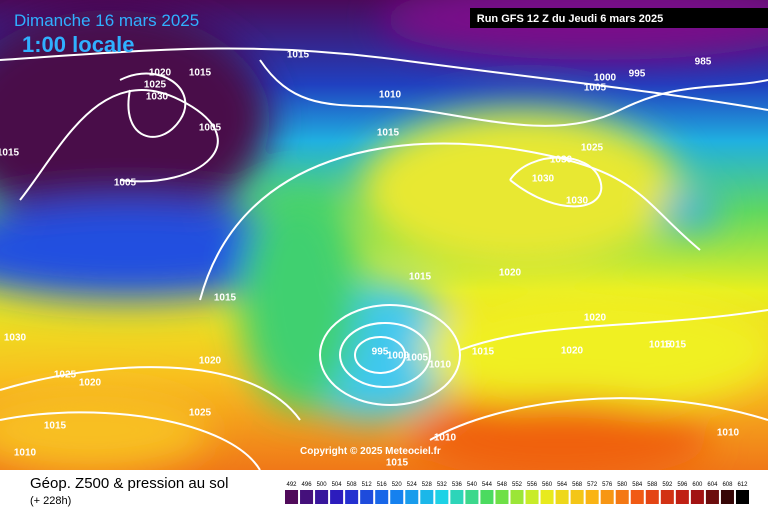  Describe the element at coordinates (667, 485) in the screenshot. I see `colorbar-label: 592` at that location.